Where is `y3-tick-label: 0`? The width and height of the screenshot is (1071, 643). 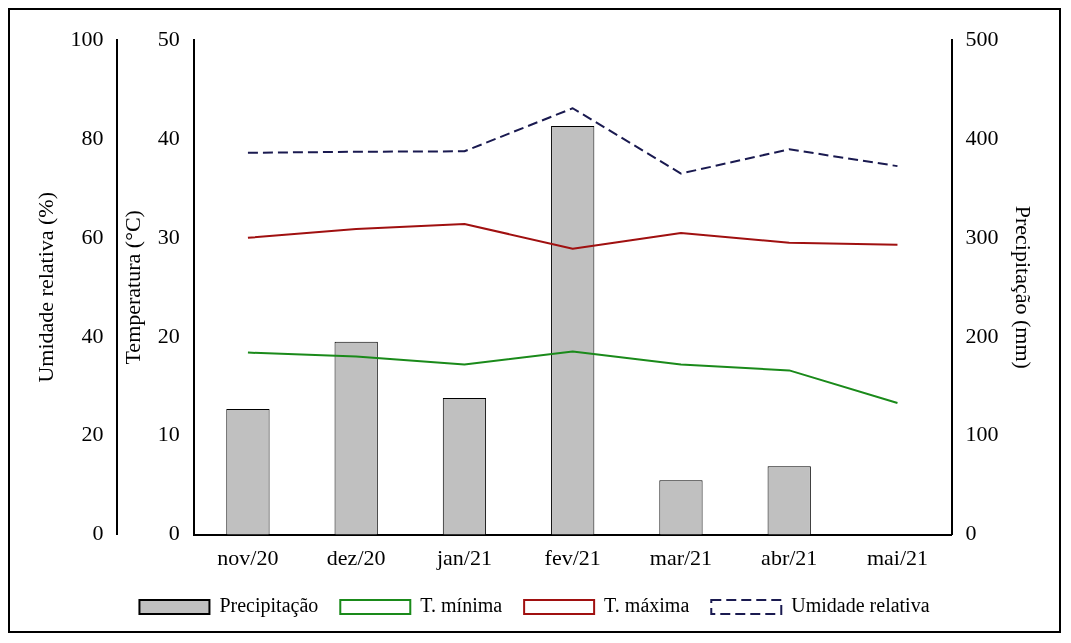
y3-tick-label: 0 is located at coordinates (98, 533).